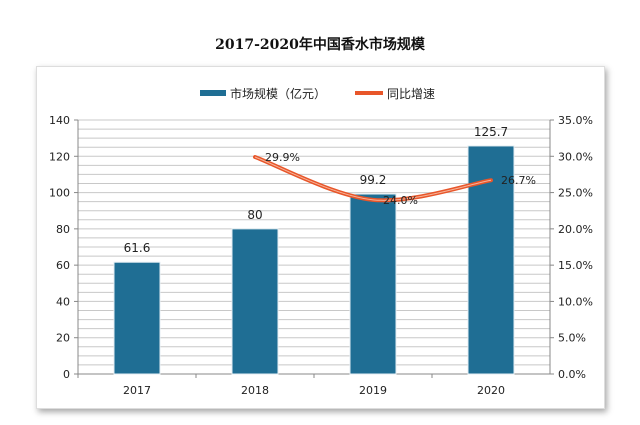 Image resolution: width=640 pixels, height=425 pixels. I want to click on left-tick-label: 100, so click(59, 193).